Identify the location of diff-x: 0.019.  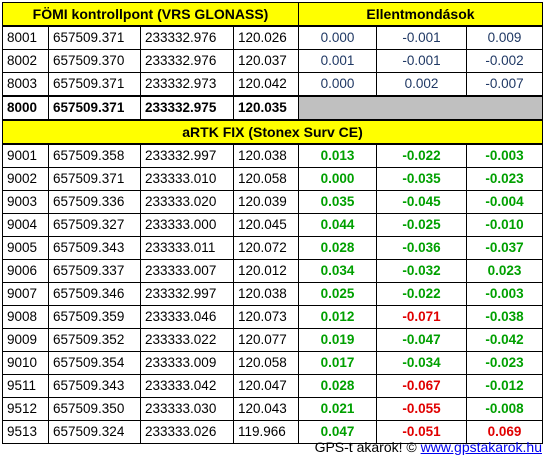
(337, 340).